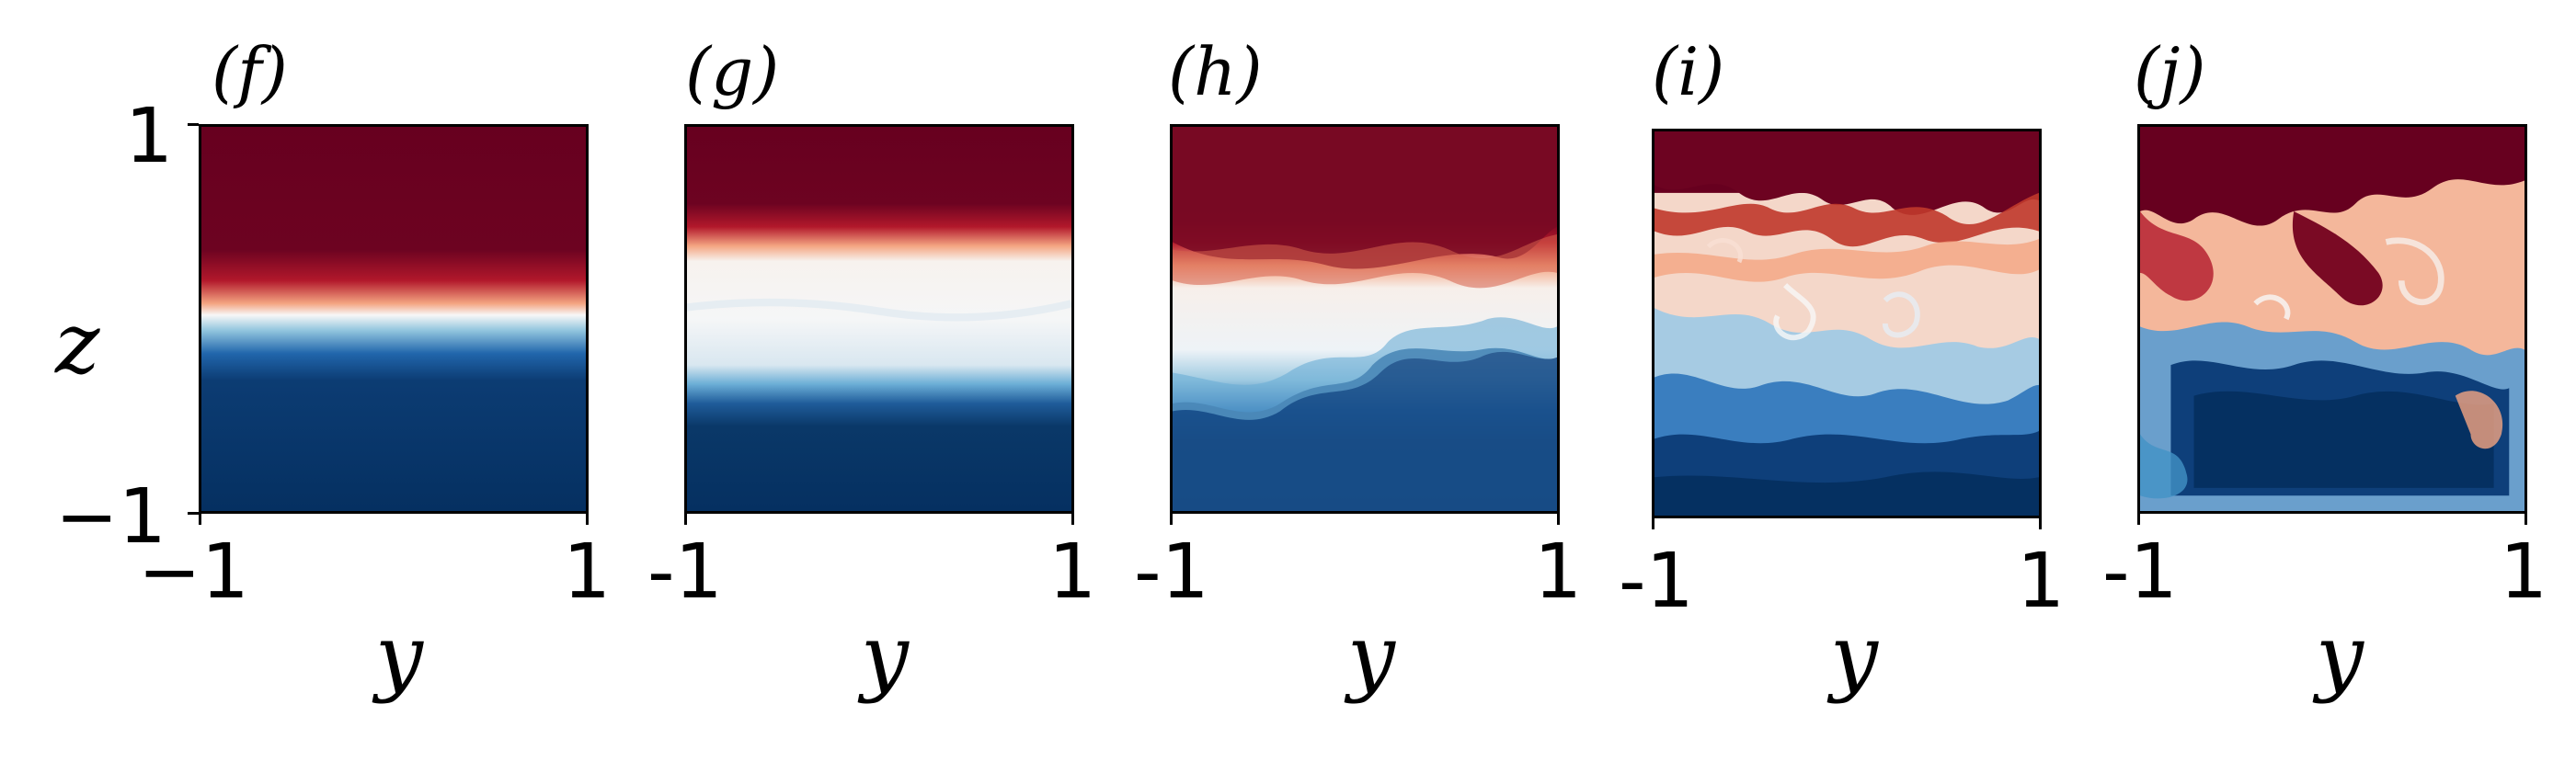 This screenshot has width=2576, height=761. Describe the element at coordinates (2170, 71) in the screenshot. I see `panel-label: (j)` at that location.